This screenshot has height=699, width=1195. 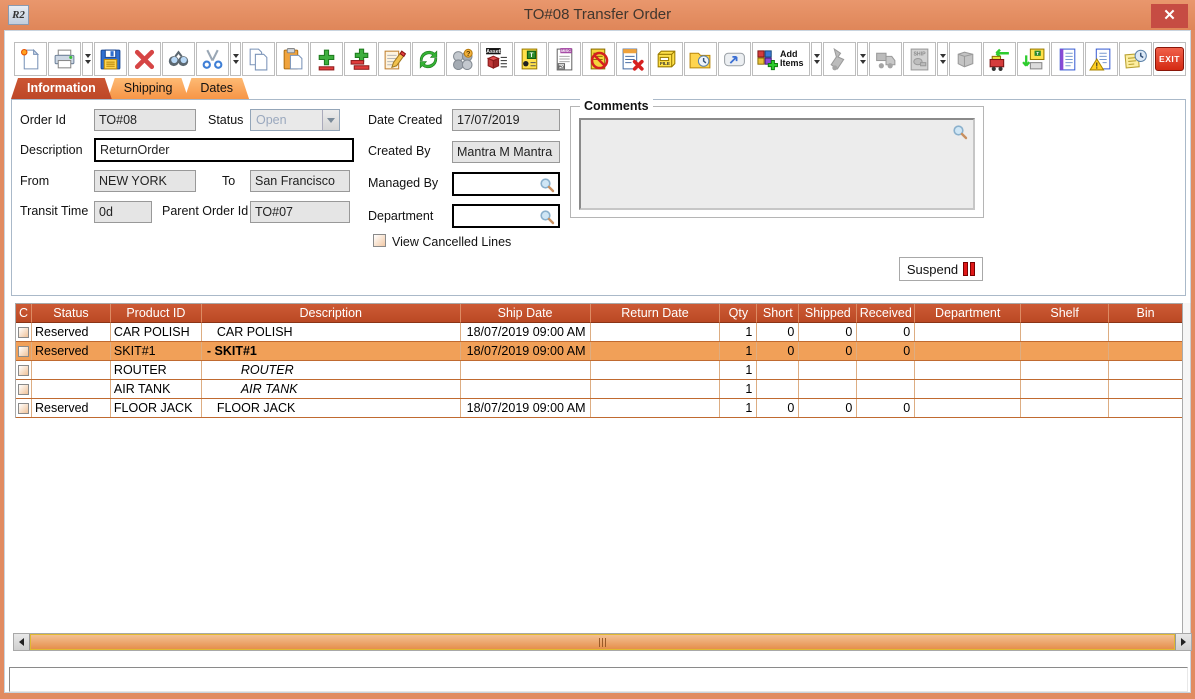 I want to click on scrollbar-thumb, so click(x=602, y=642).